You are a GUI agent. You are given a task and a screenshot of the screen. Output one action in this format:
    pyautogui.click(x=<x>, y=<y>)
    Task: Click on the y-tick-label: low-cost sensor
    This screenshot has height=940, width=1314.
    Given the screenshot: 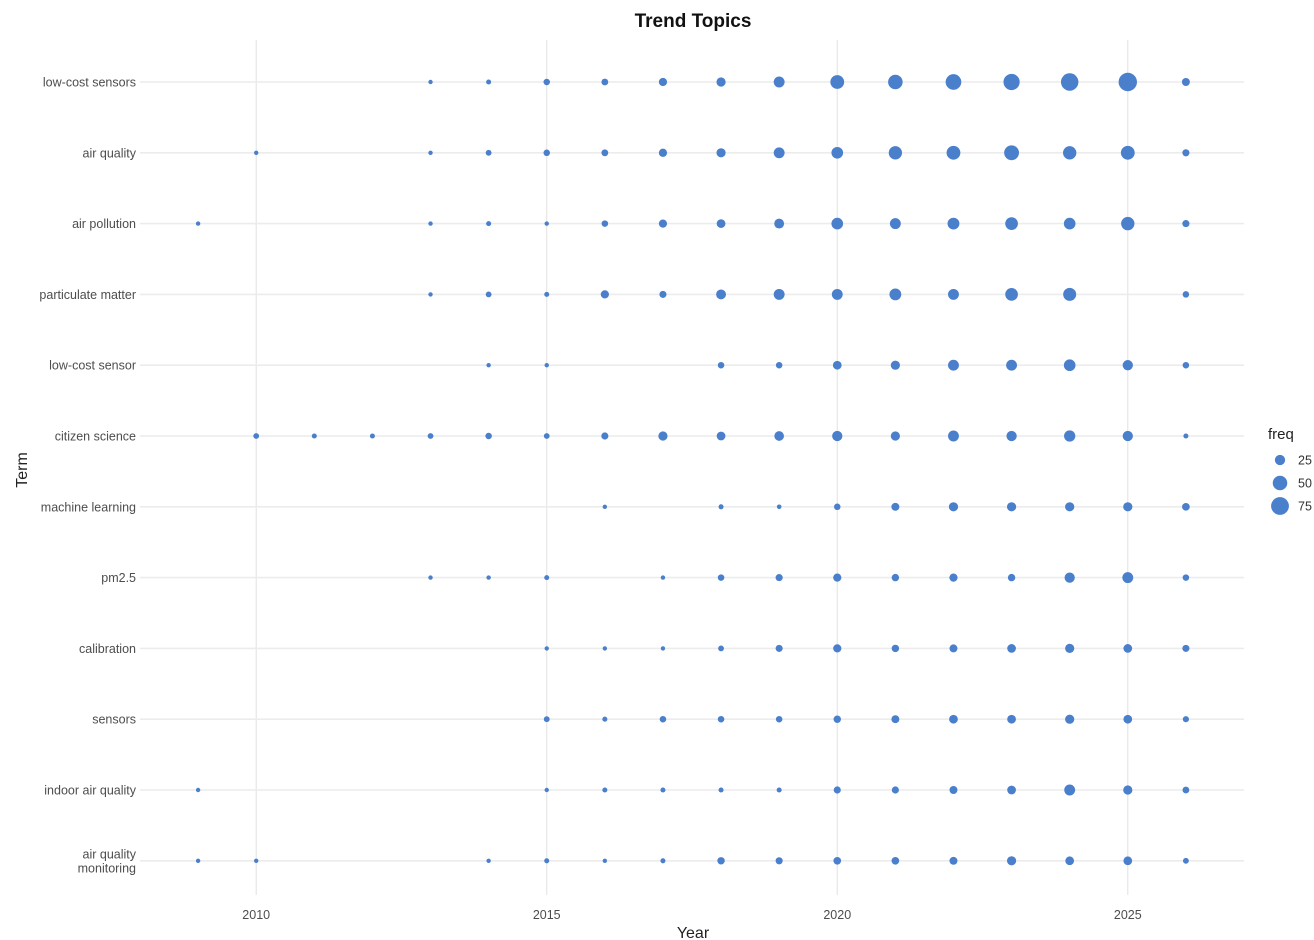 What is the action you would take?
    pyautogui.click(x=92, y=366)
    